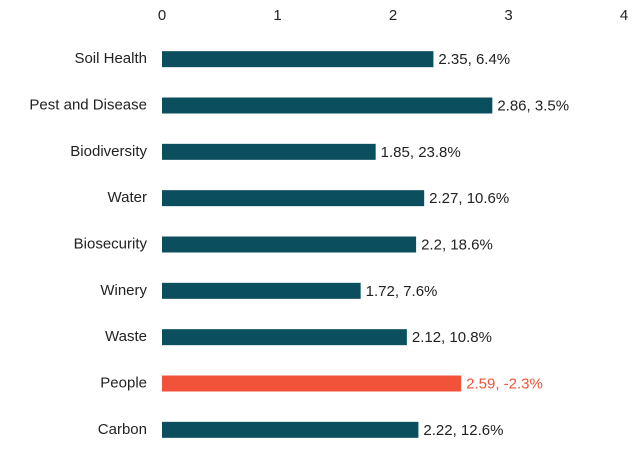 The image size is (640, 464). I want to click on x-tick-label: 4, so click(624, 15).